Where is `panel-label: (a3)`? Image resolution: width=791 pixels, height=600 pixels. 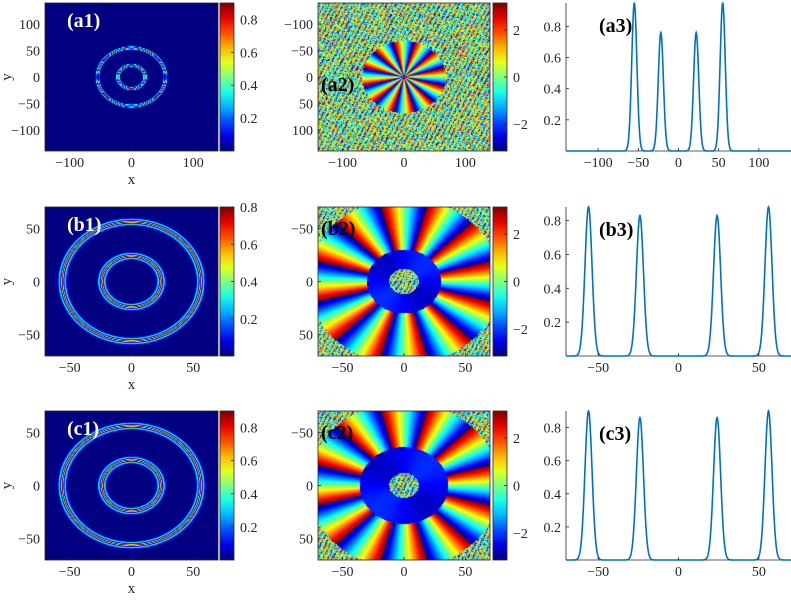 panel-label: (a3) is located at coordinates (615, 26).